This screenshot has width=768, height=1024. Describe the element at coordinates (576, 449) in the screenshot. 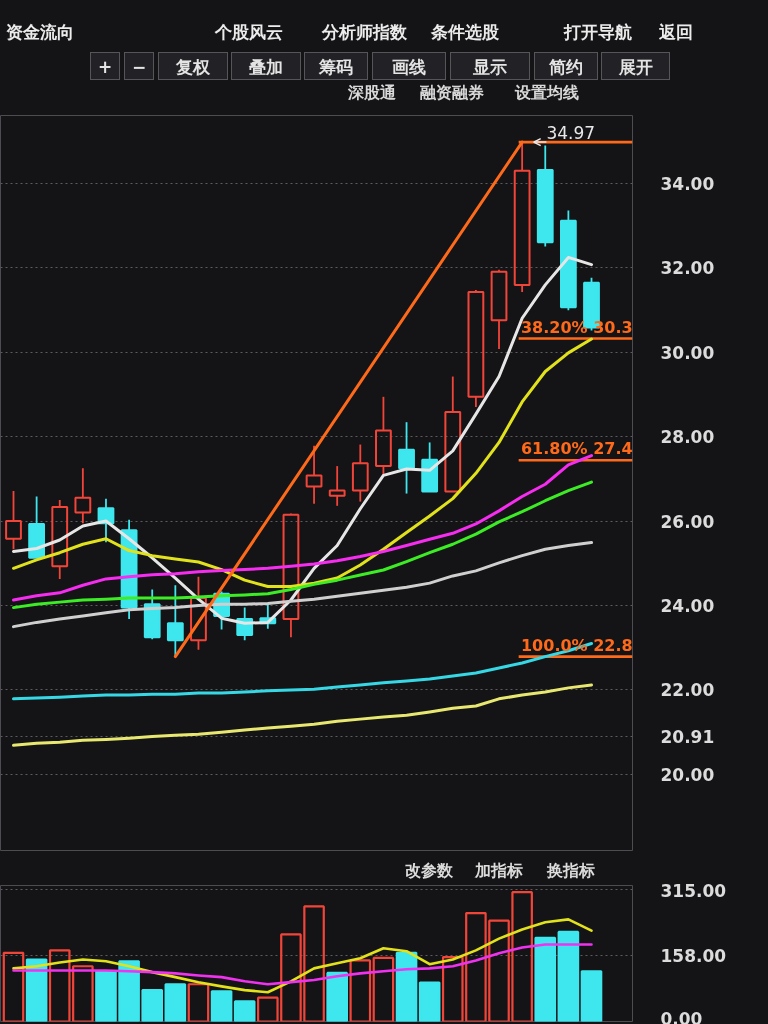

I see `ref-line-label: 61.80% 27.4` at that location.